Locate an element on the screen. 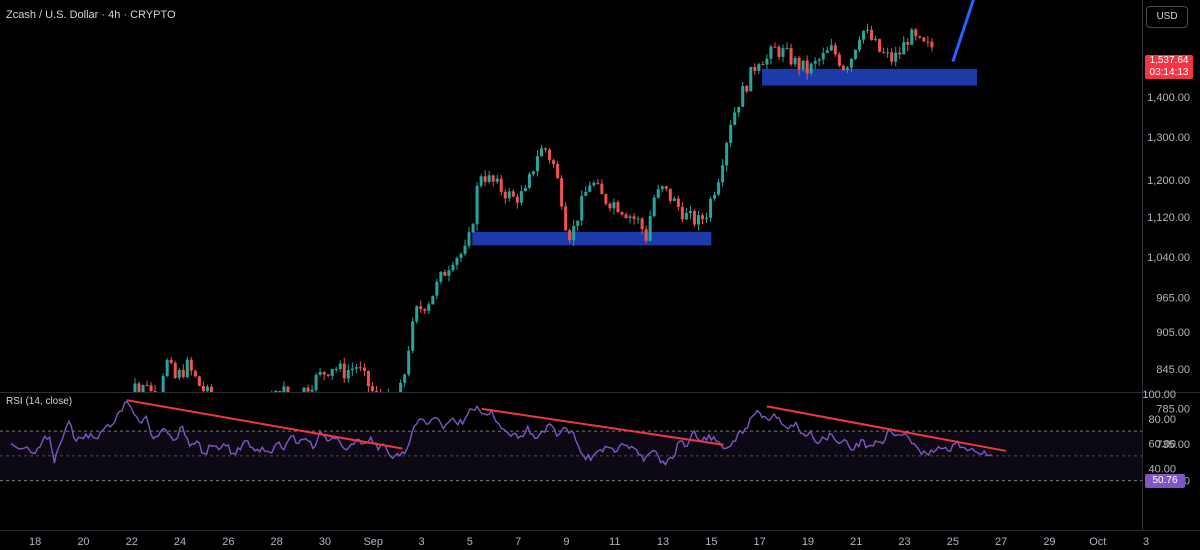 This screenshot has height=550, width=1200. time-tick-label: 29 is located at coordinates (1049, 542).